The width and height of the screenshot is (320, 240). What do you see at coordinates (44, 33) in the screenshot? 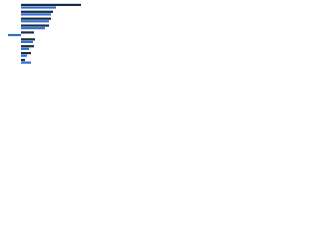
I see `chart` at bounding box center [44, 33].